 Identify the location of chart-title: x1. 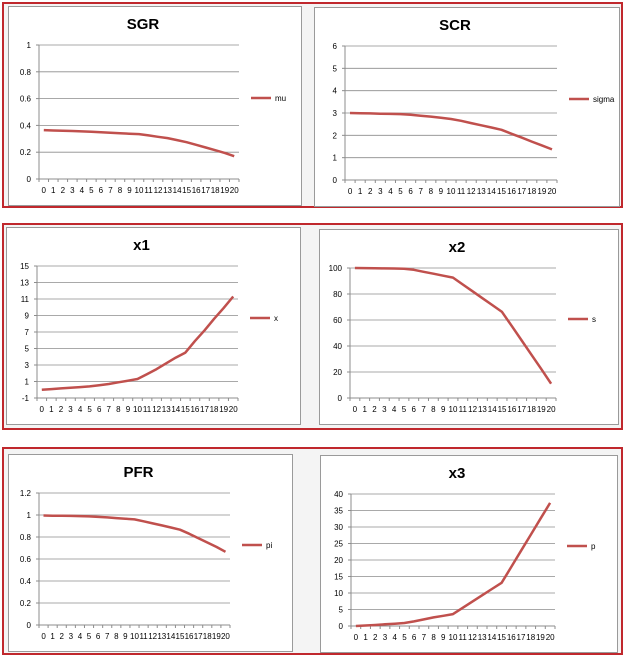
(141, 245).